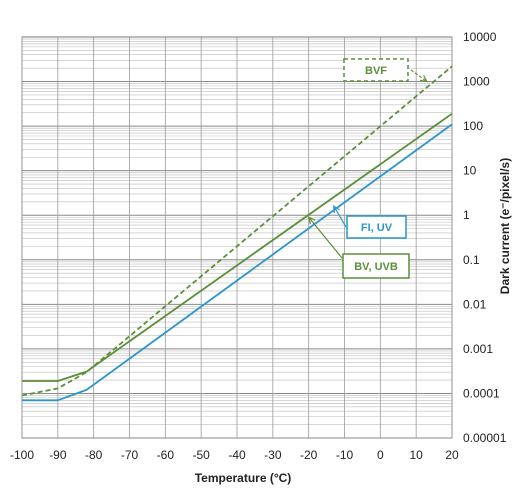  What do you see at coordinates (243, 478) in the screenshot?
I see `x-axis-title: Temperature (°C)` at bounding box center [243, 478].